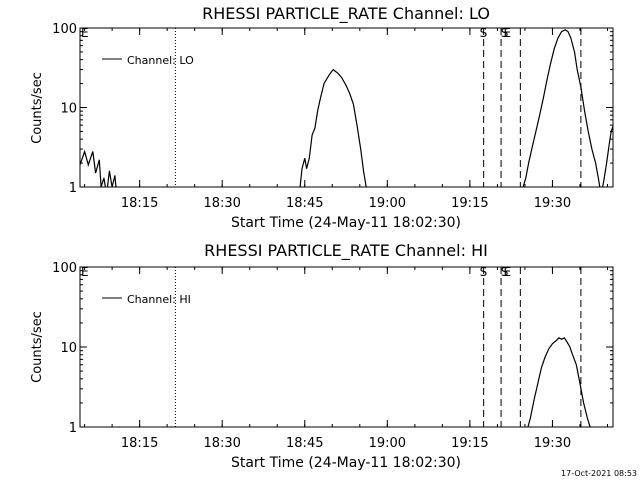 The image size is (640, 480). What do you see at coordinates (346, 463) in the screenshot?
I see `xaxis-label-hi: Start Time (24-May-11 18:02:30)` at bounding box center [346, 463].